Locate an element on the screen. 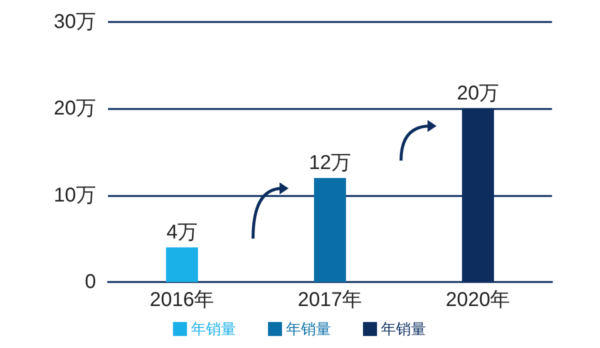 This screenshot has height=348, width=600. x-tick-label: 2020年 is located at coordinates (478, 300).